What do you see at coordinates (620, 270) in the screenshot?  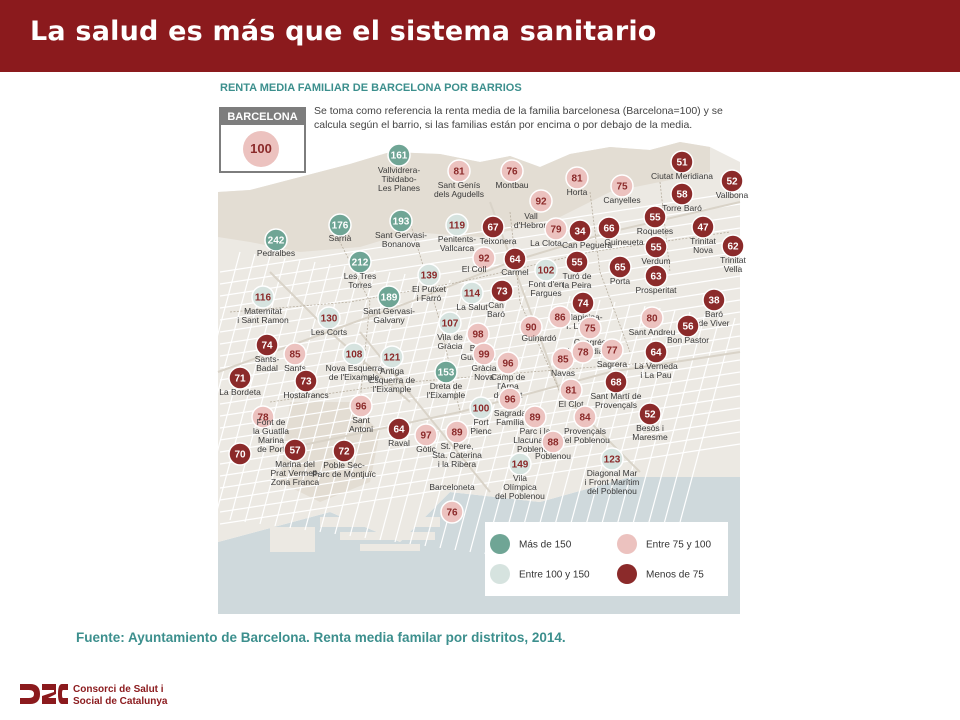 I see `neighborhood-marker: 65 Porta` at bounding box center [620, 270].